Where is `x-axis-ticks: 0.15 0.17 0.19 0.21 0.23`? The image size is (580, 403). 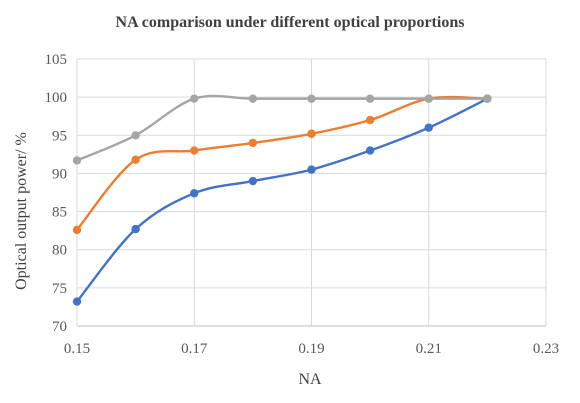
x-axis-ticks: 0.15 0.17 0.19 0.21 0.23 is located at coordinates (311, 349).